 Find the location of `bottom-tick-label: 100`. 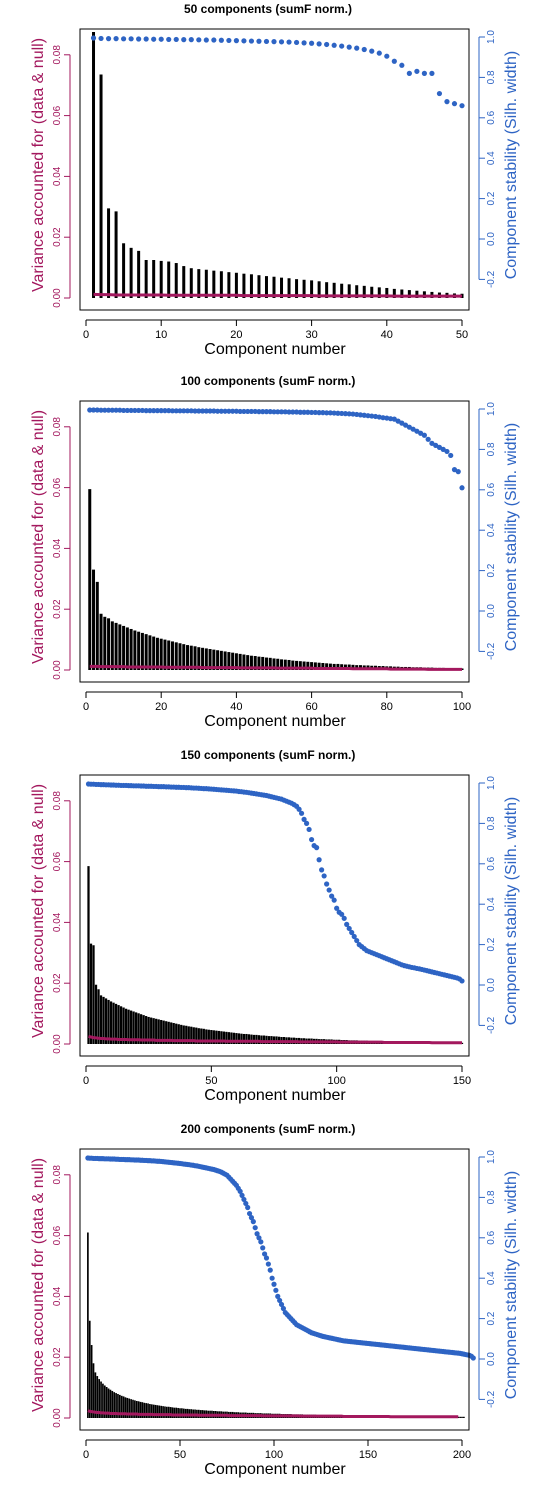

bottom-tick-label: 100 is located at coordinates (336, 1081).